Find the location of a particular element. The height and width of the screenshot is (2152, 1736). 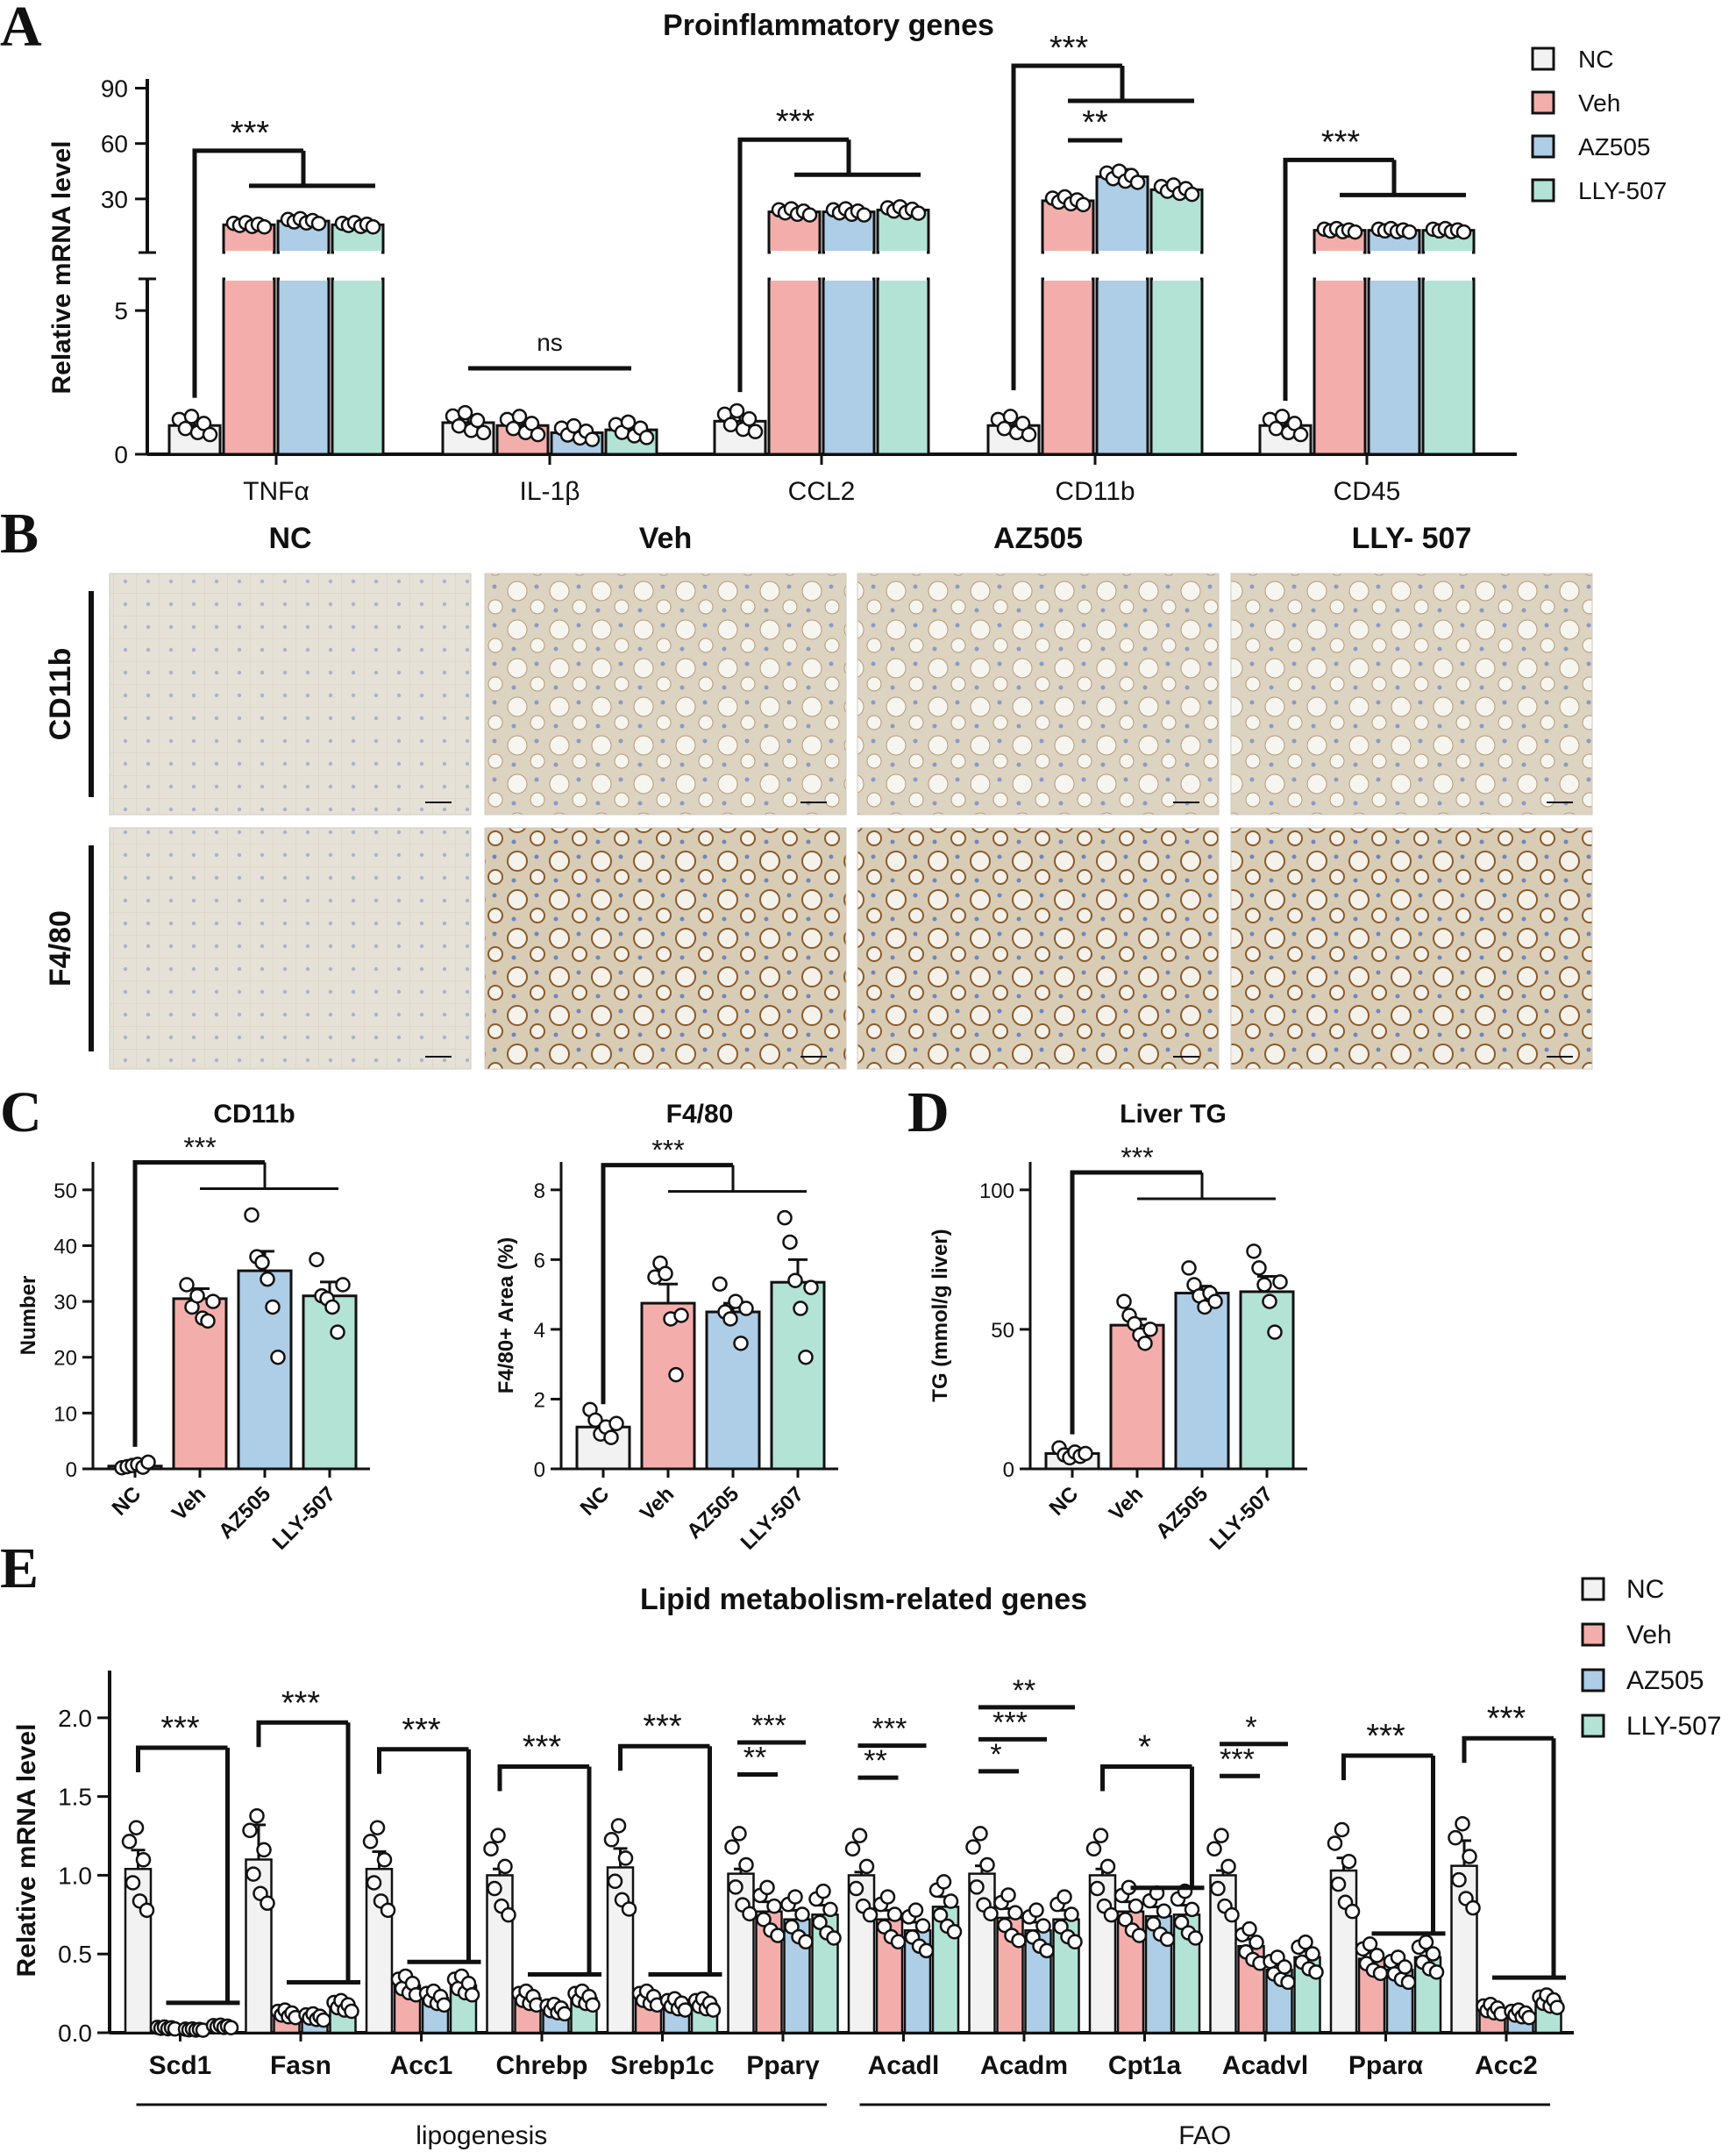

chart-d-title: Liver TG is located at coordinates (1173, 1114).